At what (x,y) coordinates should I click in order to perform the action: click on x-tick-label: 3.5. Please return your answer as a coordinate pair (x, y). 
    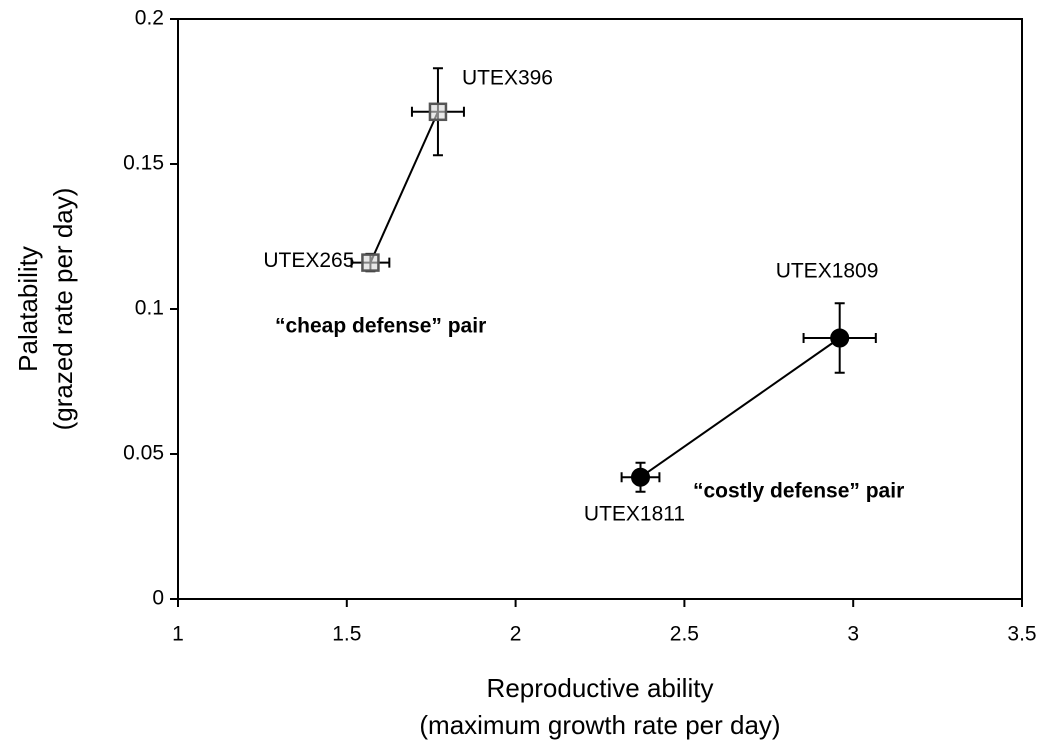
    Looking at the image, I should click on (1021, 634).